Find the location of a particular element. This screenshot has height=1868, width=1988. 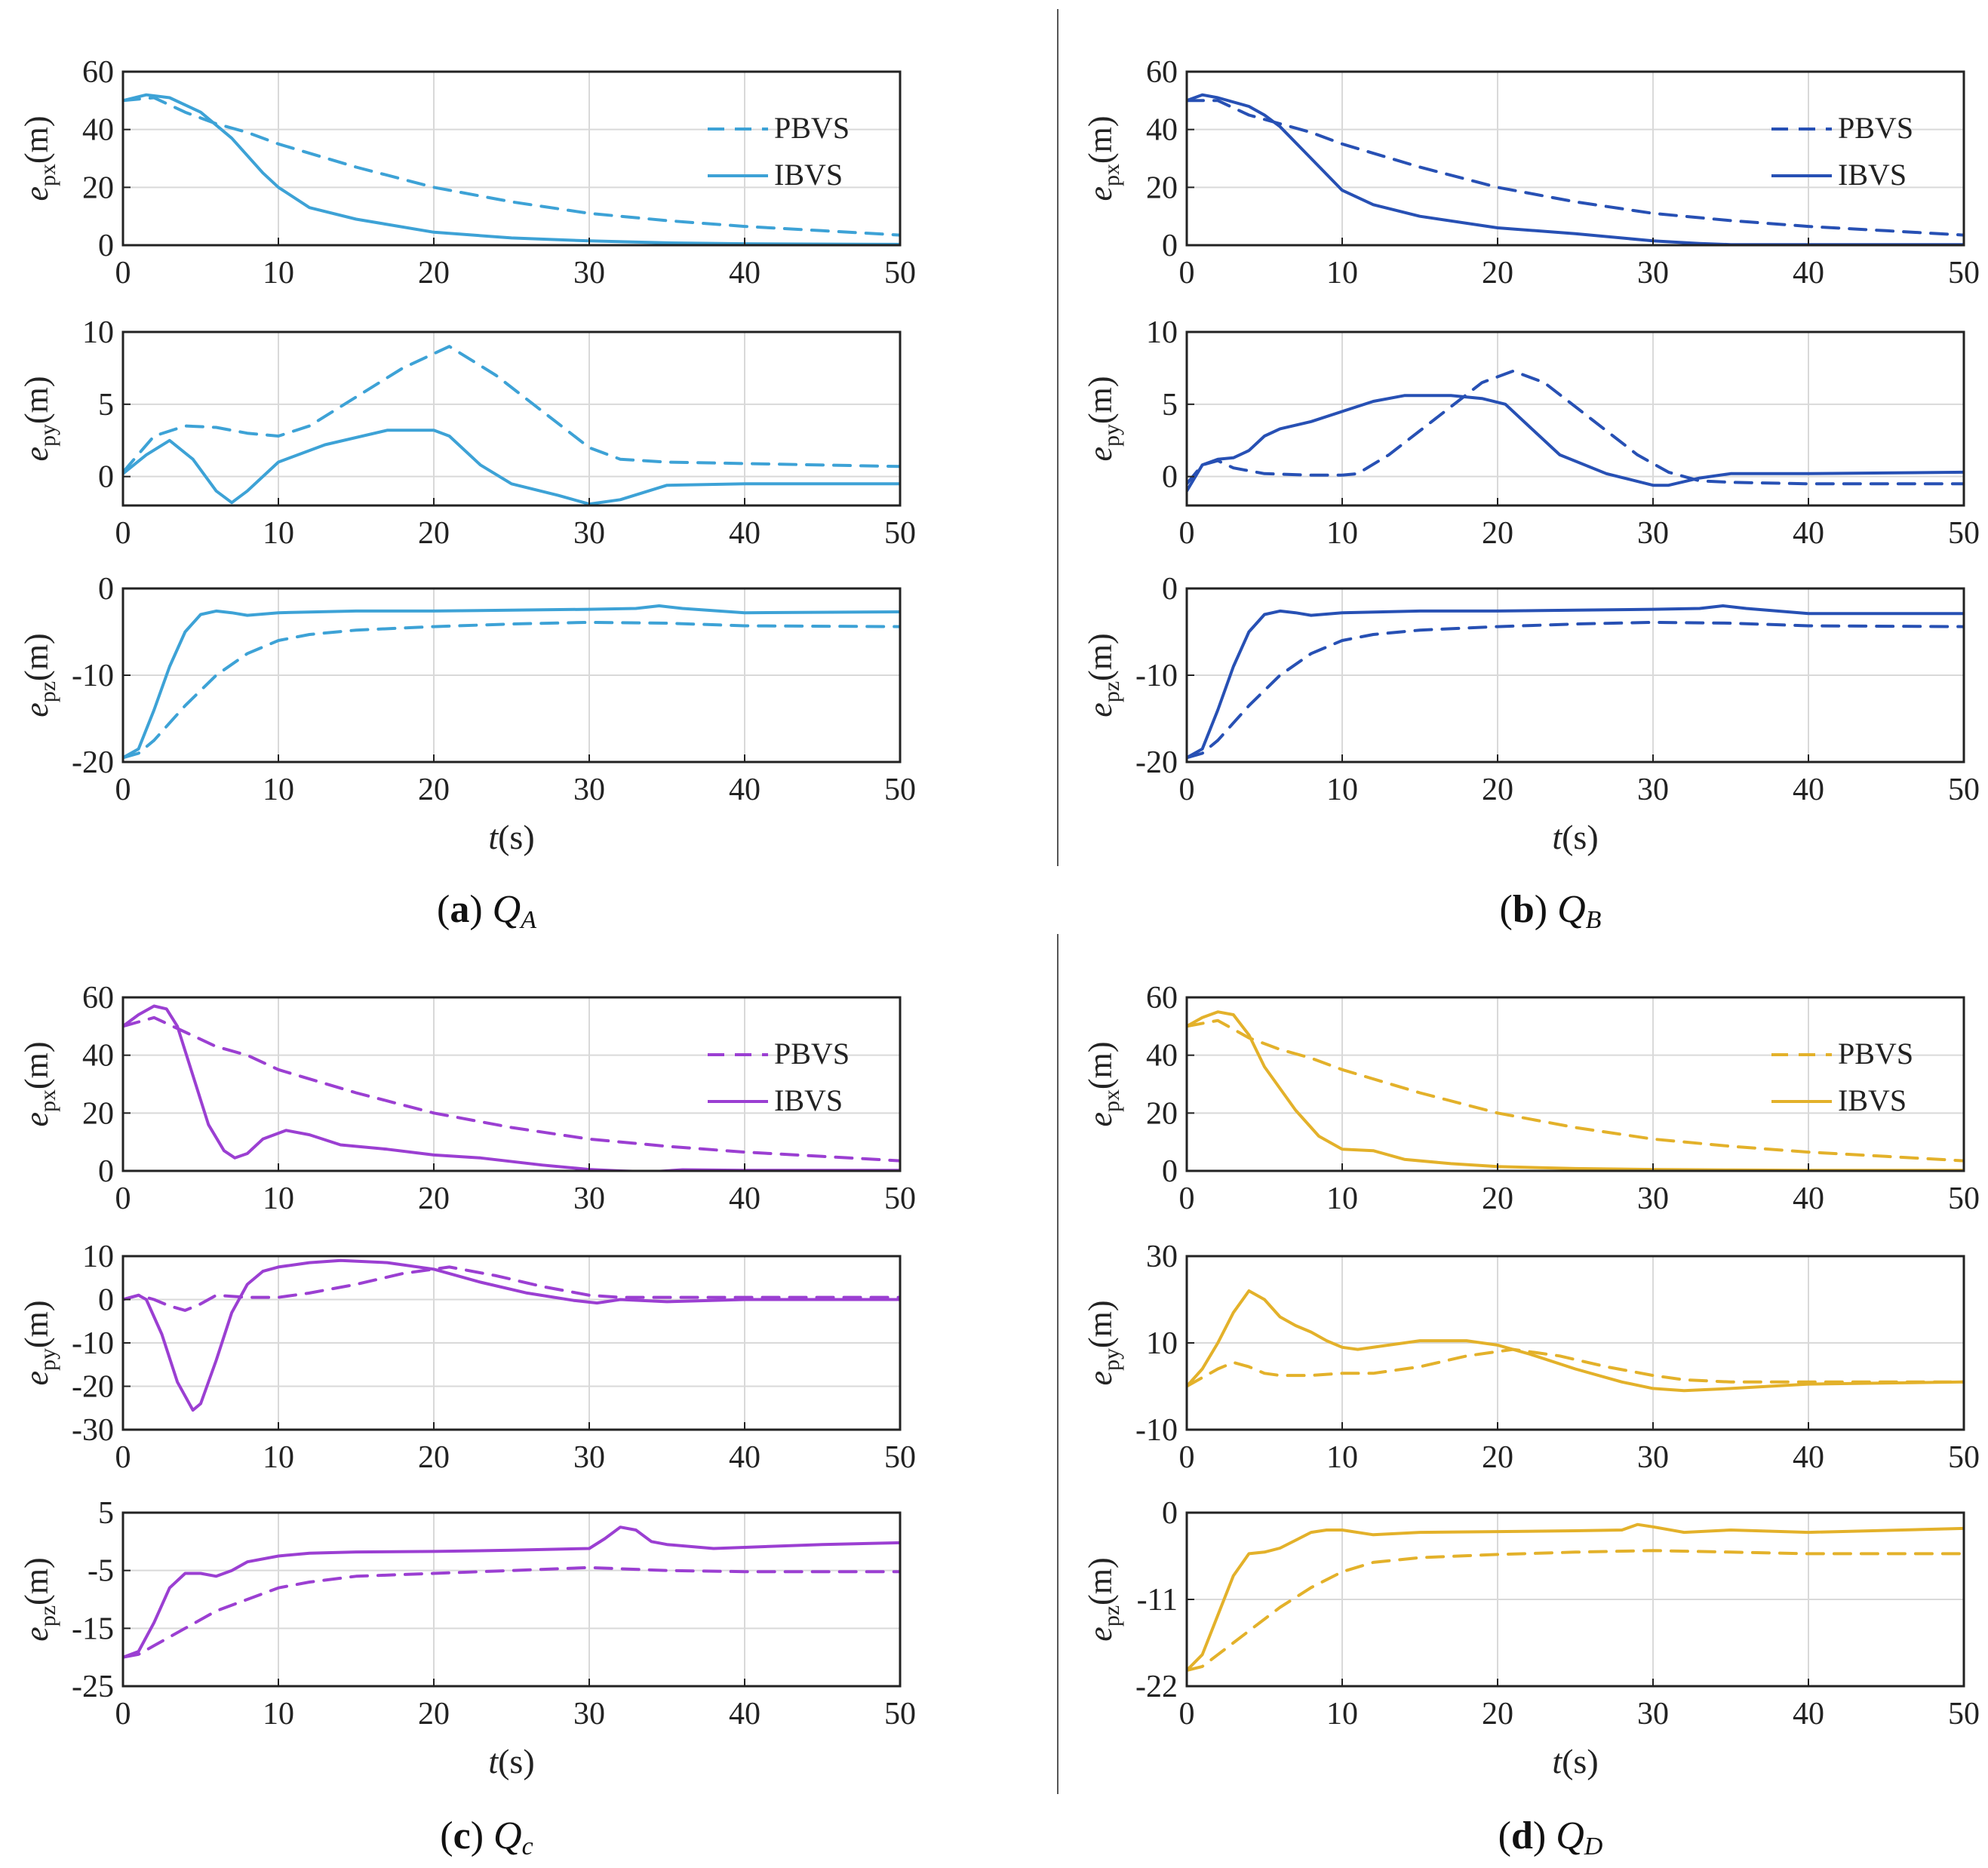

subplot-a-1: 0 10 20 30 40 50 0 20 40 60 epx(m) PBVS IBVS is located at coordinates (467, 172).